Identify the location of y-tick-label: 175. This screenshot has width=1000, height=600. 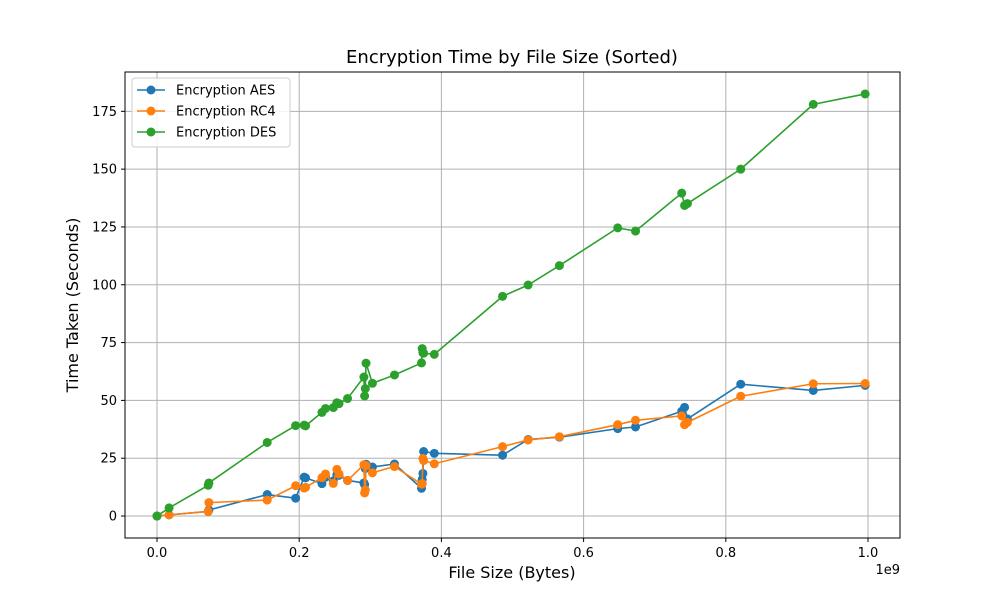
(104, 112).